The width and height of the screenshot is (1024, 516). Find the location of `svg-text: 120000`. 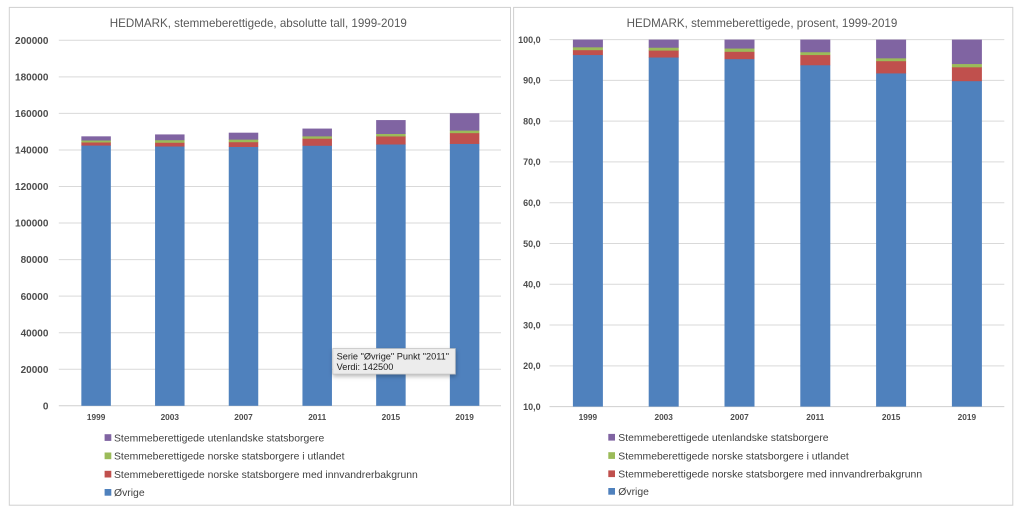

svg-text: 120000 is located at coordinates (32, 187).